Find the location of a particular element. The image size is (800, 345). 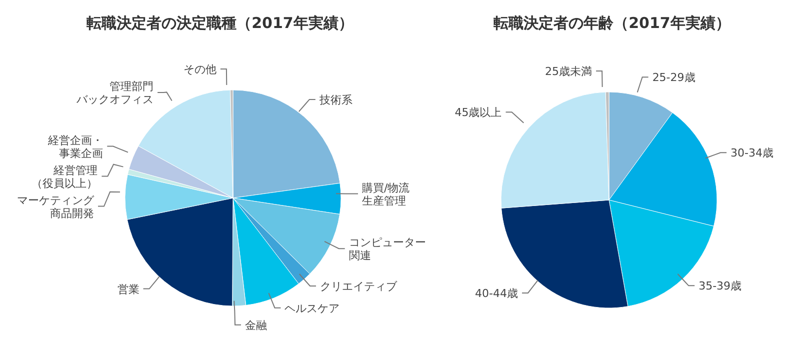

slice-label: 管理部門バックオフィス is located at coordinates (115, 93).